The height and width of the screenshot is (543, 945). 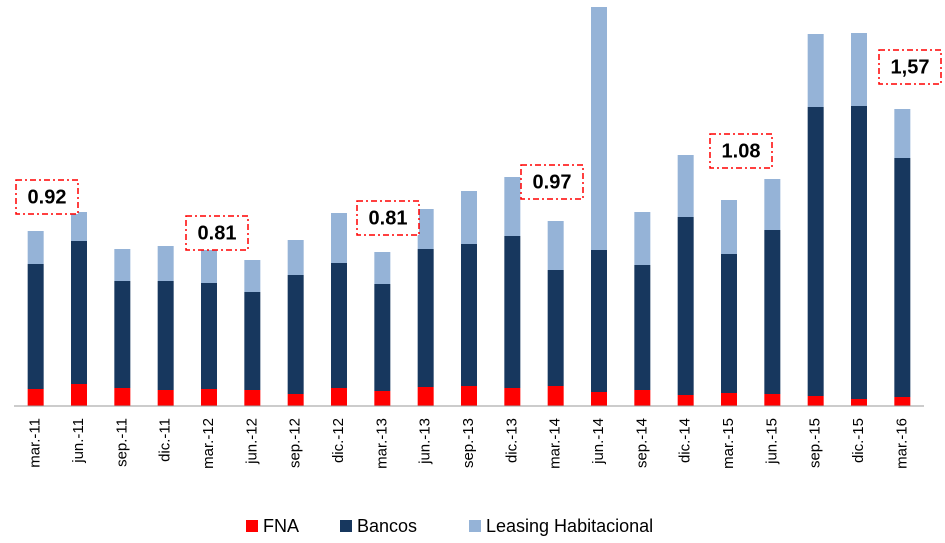 What do you see at coordinates (295, 443) in the screenshot?
I see `x-tick-label: sep.-12` at bounding box center [295, 443].